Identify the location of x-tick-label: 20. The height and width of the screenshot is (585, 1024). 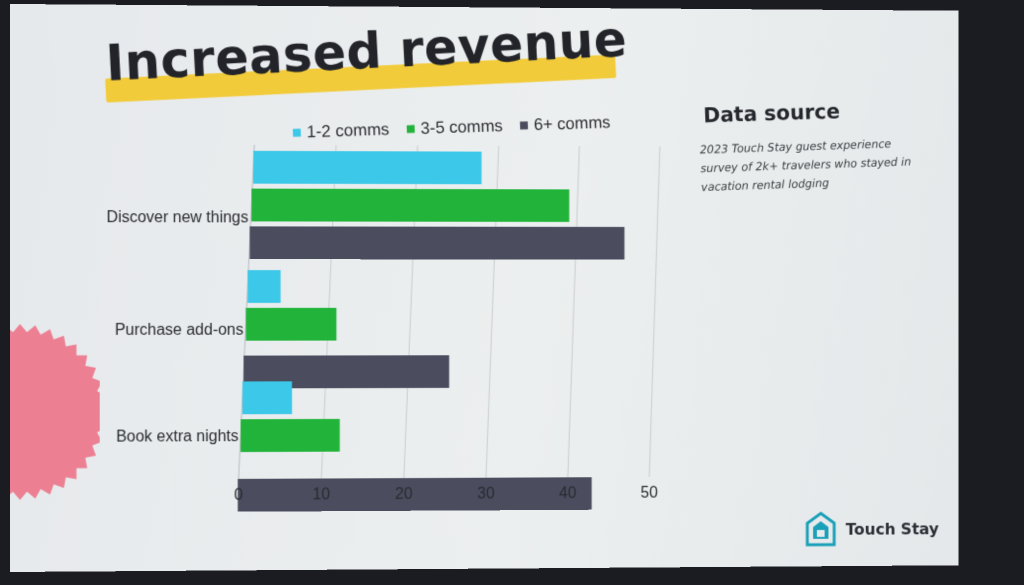
(403, 495).